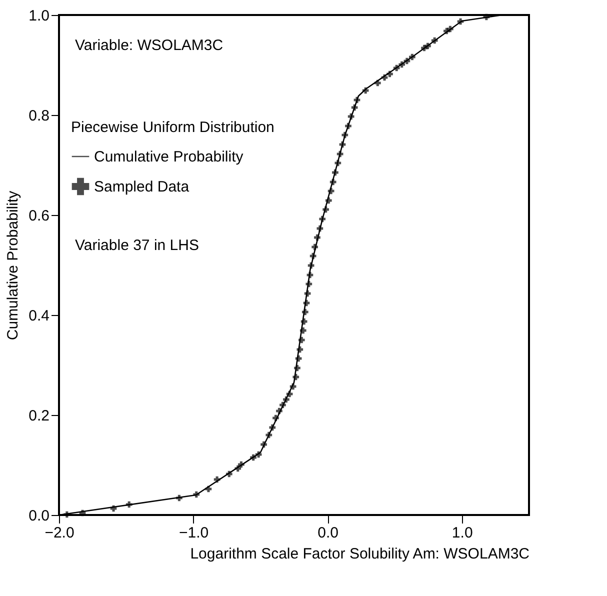  What do you see at coordinates (360, 554) in the screenshot?
I see `x-axis-title: Logarithm Scale Factor Solubility Am: WSOLAM3C` at bounding box center [360, 554].